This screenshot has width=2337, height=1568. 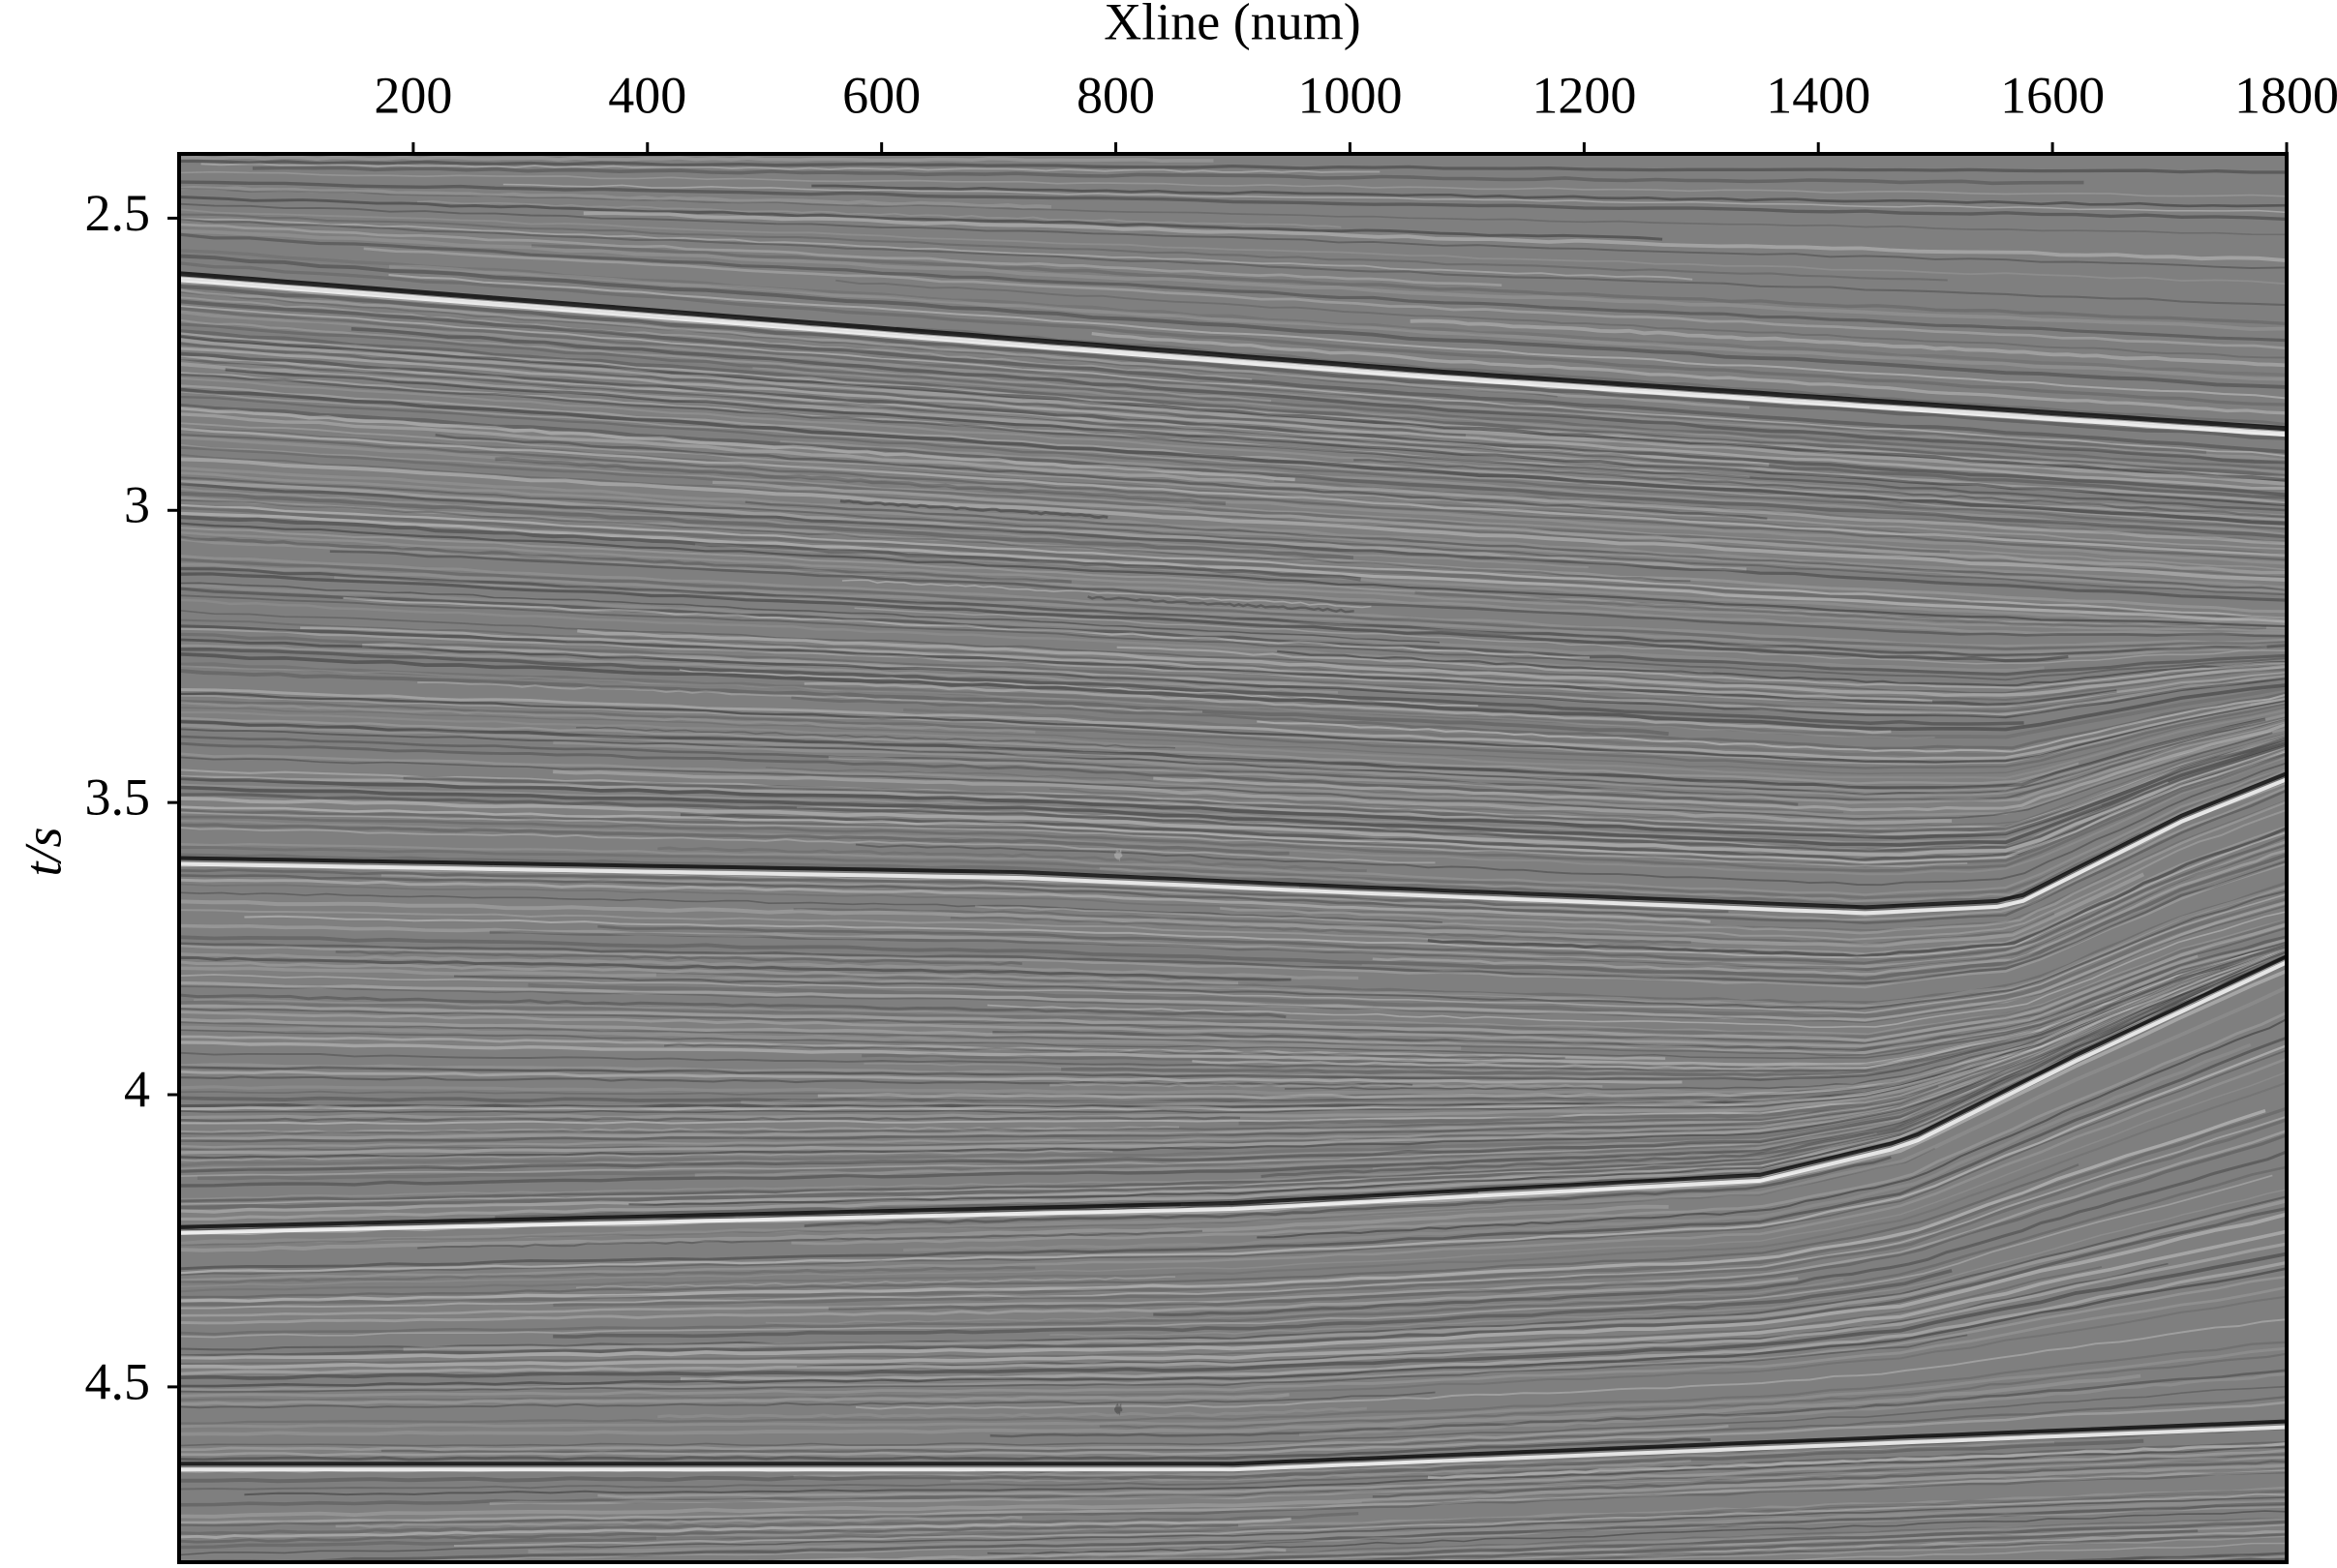 What do you see at coordinates (1349, 95) in the screenshot?
I see `x-tick-label: 1000` at bounding box center [1349, 95].